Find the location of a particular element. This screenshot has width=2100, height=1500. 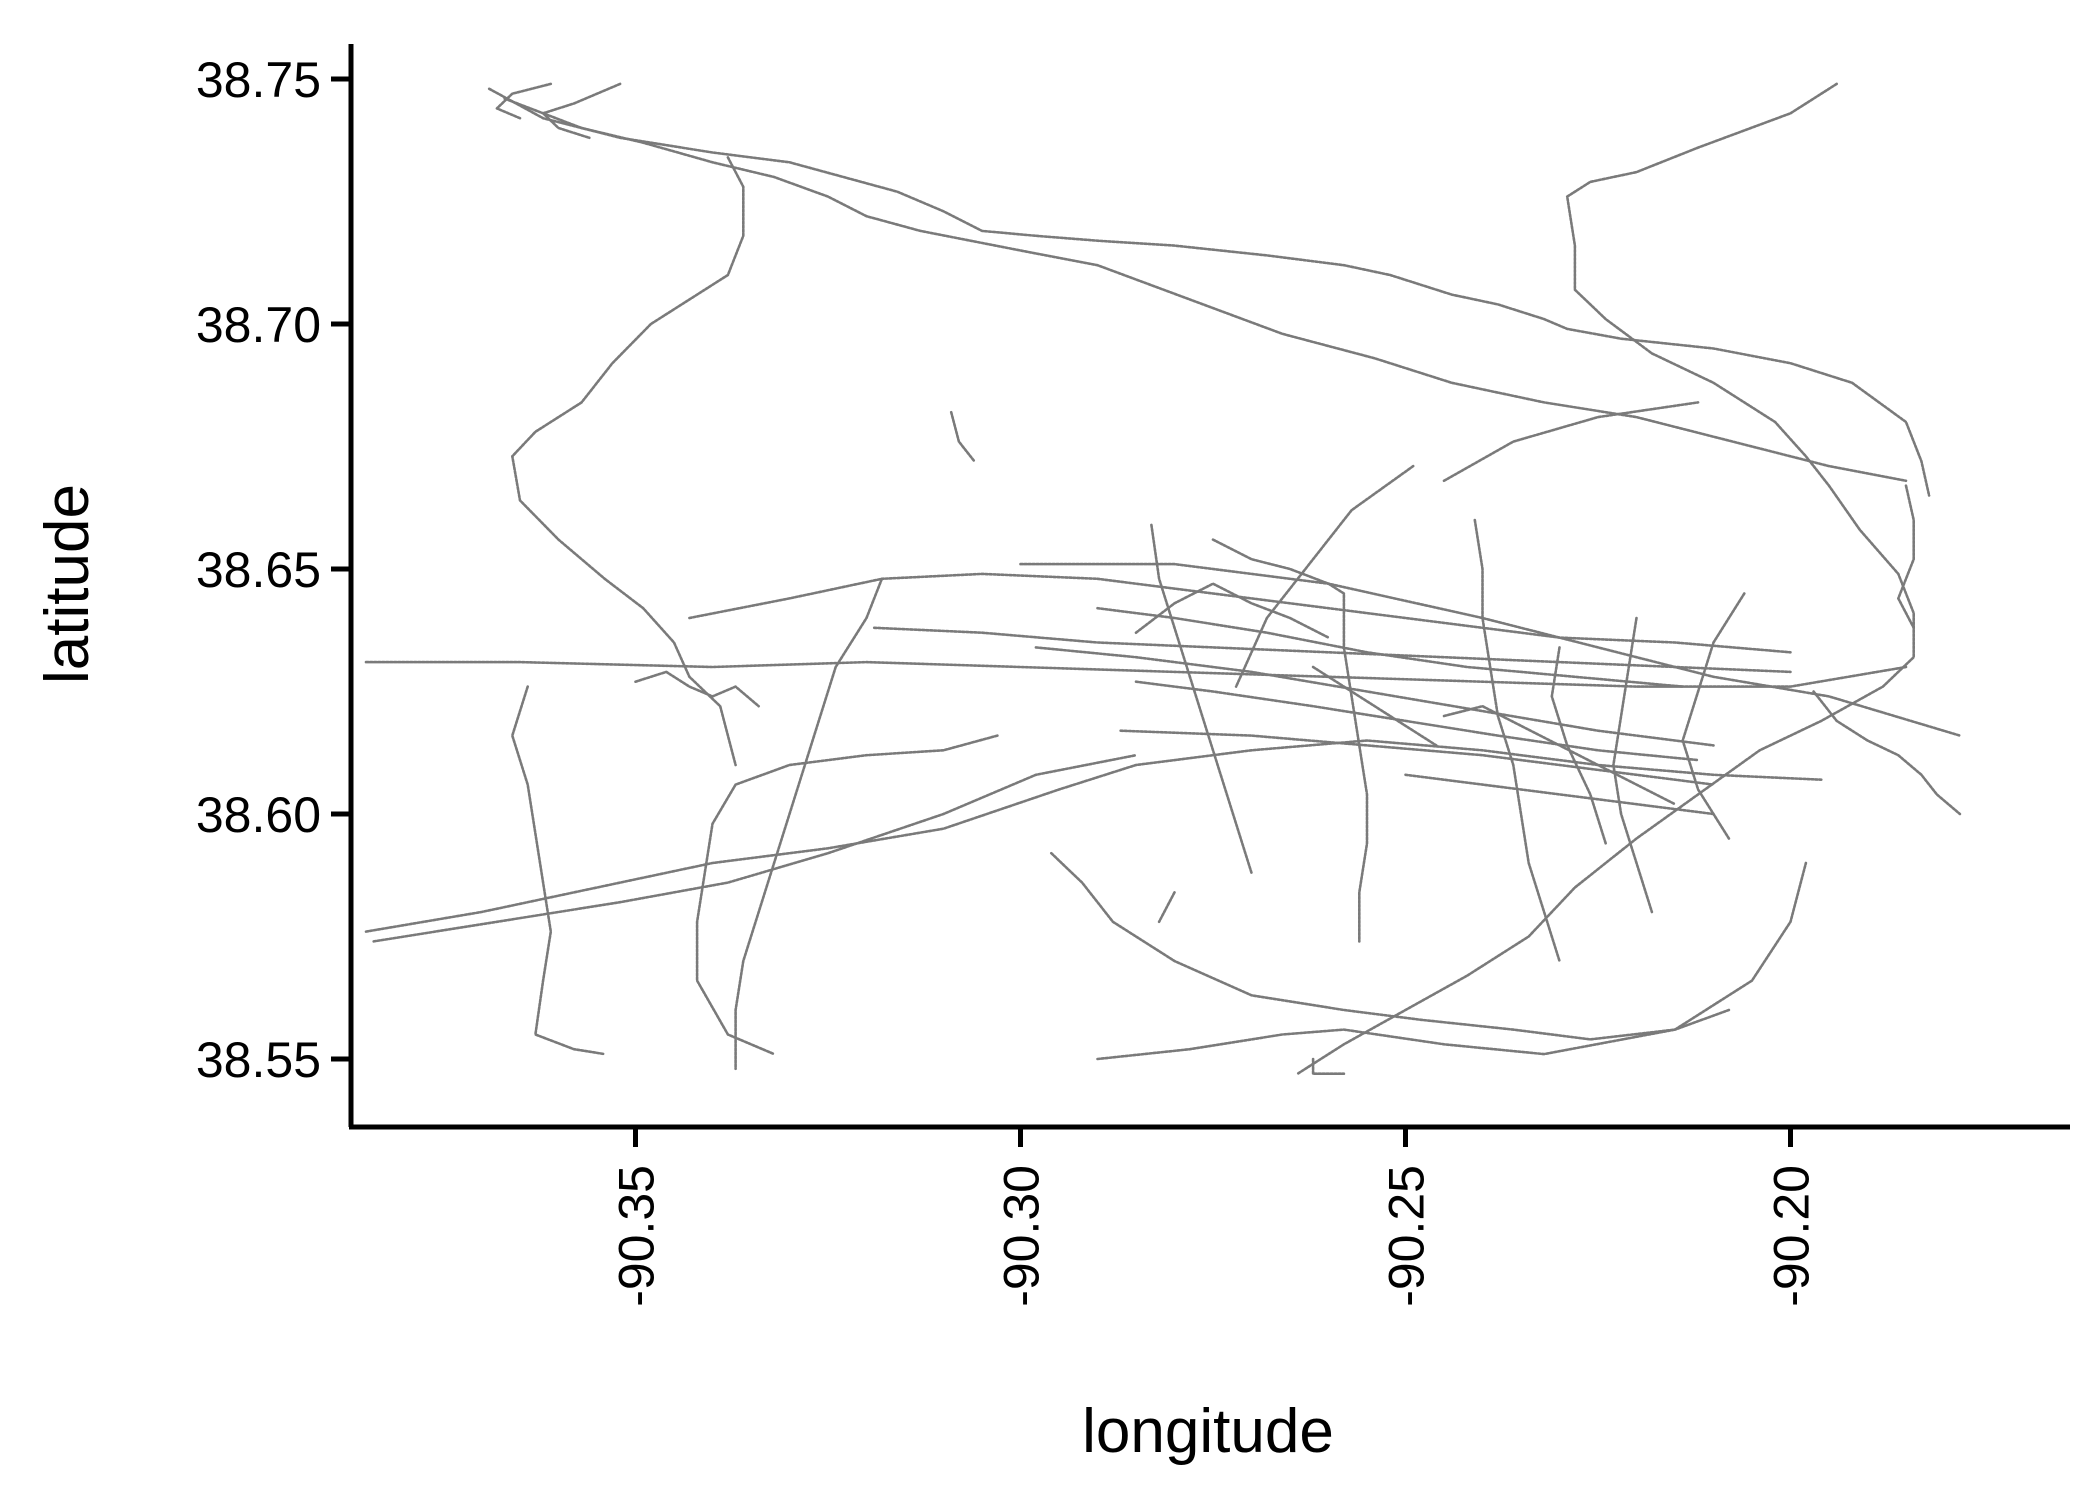

y-tick-label: 38.70 is located at coordinates (258, 325).